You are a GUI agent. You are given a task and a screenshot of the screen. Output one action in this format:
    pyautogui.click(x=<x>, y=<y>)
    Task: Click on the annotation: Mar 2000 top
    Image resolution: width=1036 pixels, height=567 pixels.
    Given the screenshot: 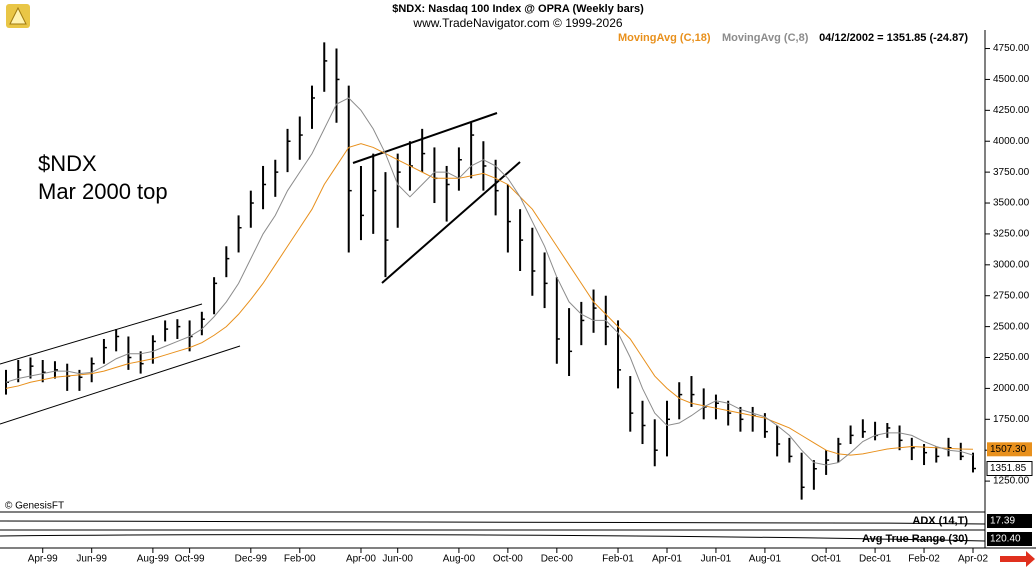 What is the action you would take?
    pyautogui.click(x=103, y=191)
    